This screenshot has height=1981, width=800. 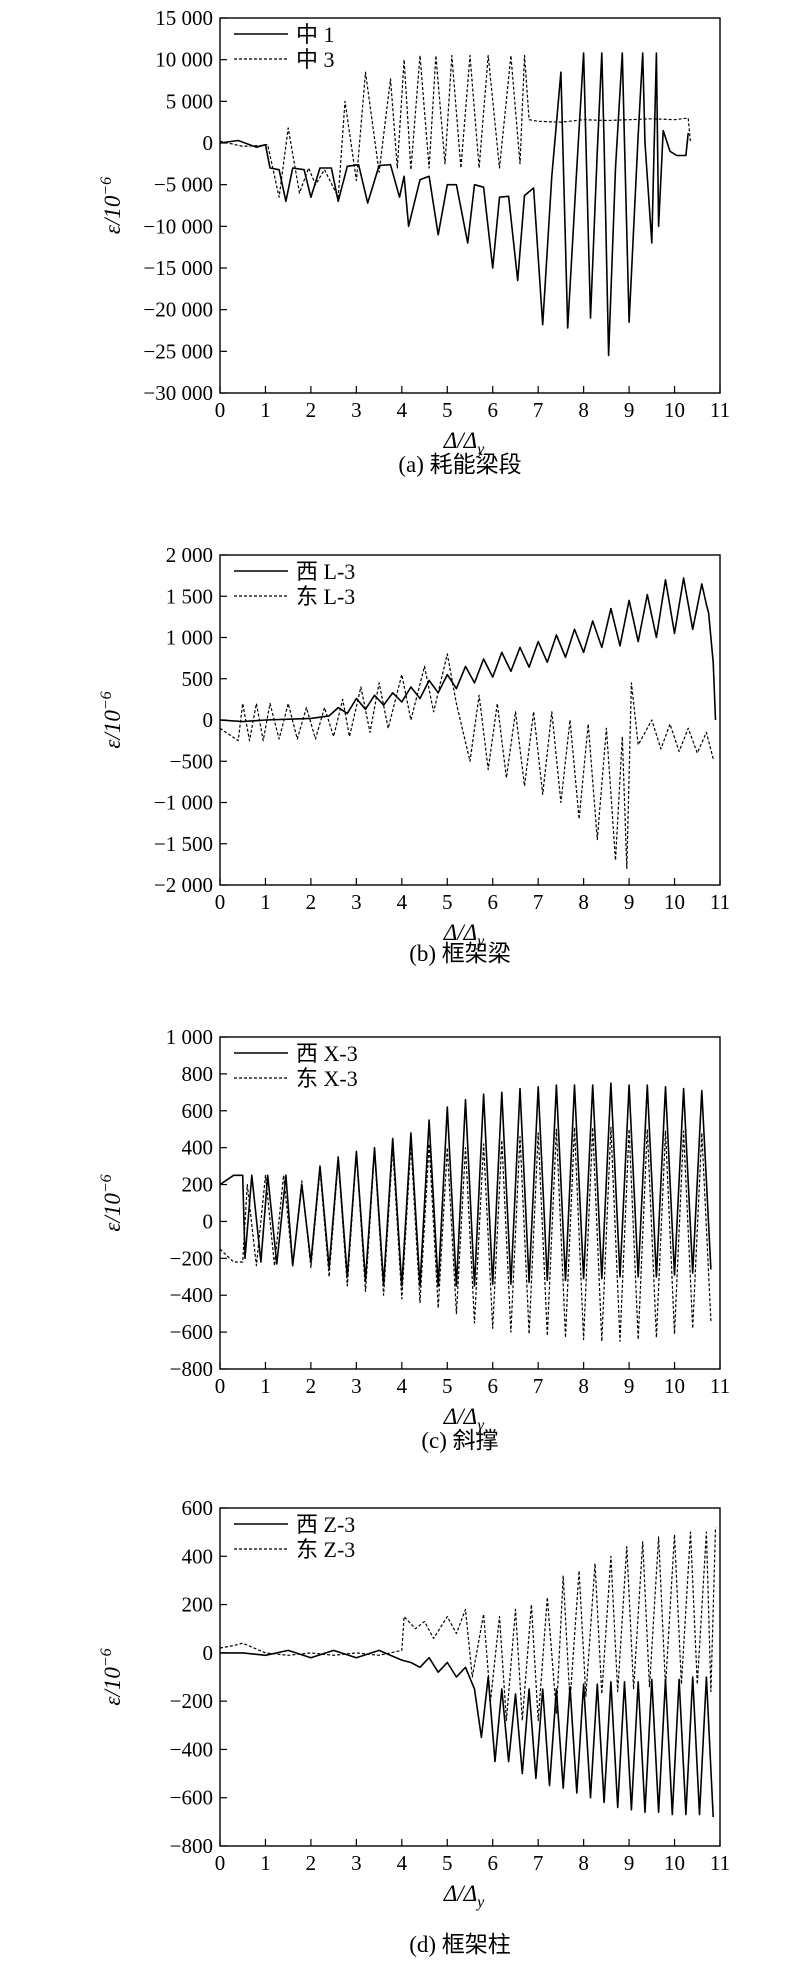 I want to click on y-tick-label: −500, so click(x=191, y=761).